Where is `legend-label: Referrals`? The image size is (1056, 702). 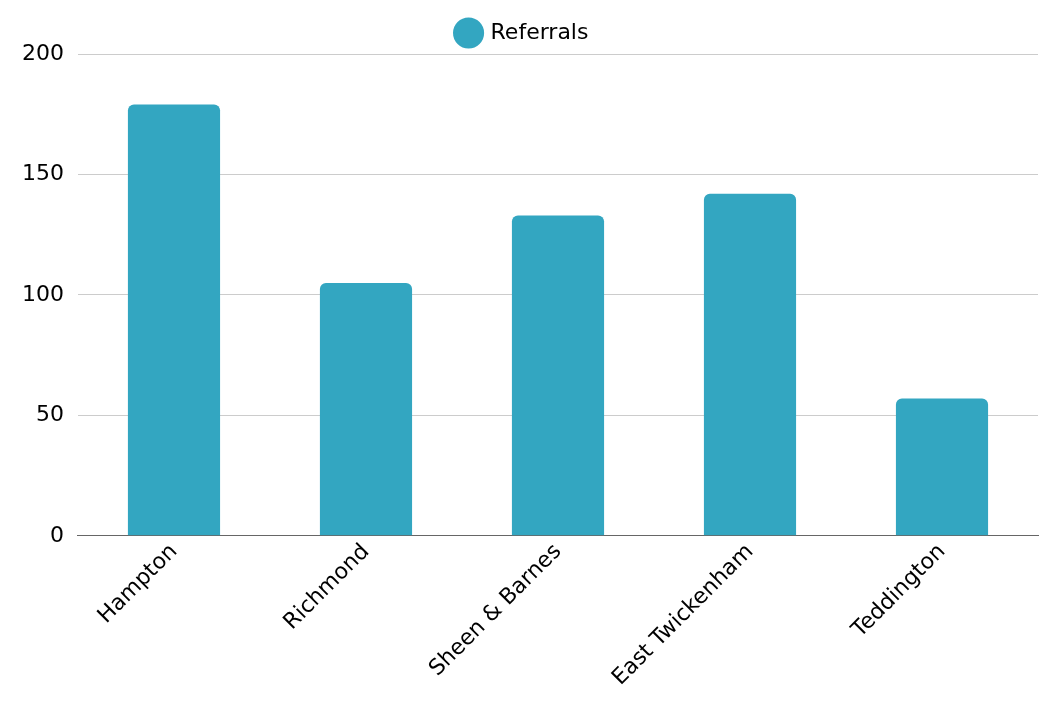
legend-label: Referrals is located at coordinates (539, 31).